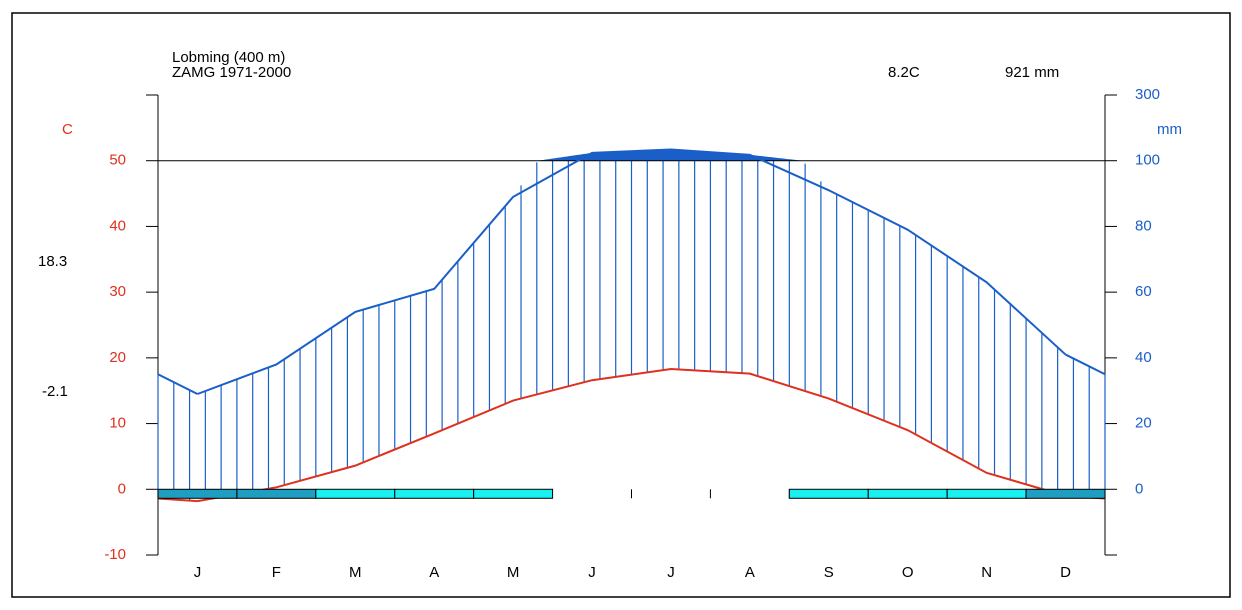  What do you see at coordinates (908, 572) in the screenshot?
I see `x-tick-label: O` at bounding box center [908, 572].